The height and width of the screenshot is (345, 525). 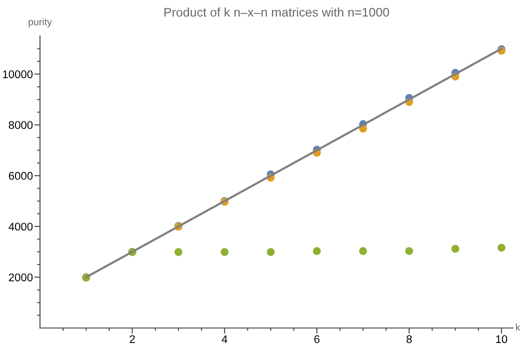 I want to click on y-tick-label: 10000, so click(x=18, y=74).